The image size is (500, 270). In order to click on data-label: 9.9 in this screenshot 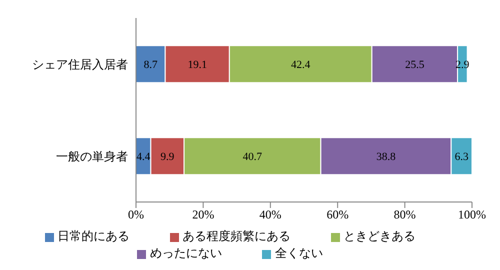, I will do `click(167, 157)`.